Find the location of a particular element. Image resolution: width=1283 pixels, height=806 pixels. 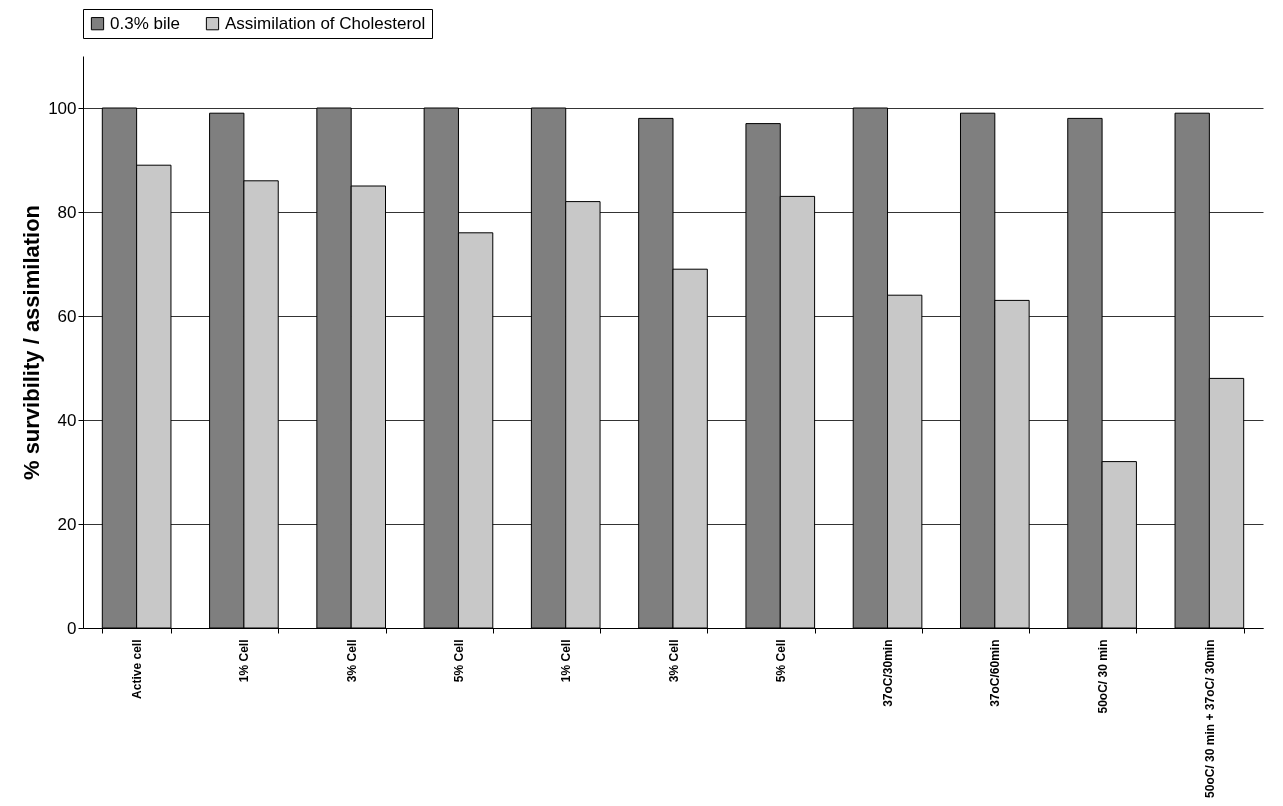

x-tick-label: 50oC/ 30 min + 37oC/ 30min is located at coordinates (1209, 718).